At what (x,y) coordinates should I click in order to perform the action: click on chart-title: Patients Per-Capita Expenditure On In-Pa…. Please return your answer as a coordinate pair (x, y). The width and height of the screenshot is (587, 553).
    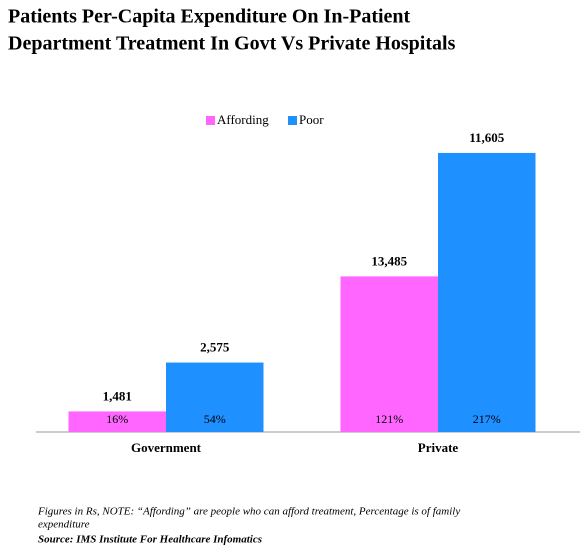
    Looking at the image, I should click on (209, 17).